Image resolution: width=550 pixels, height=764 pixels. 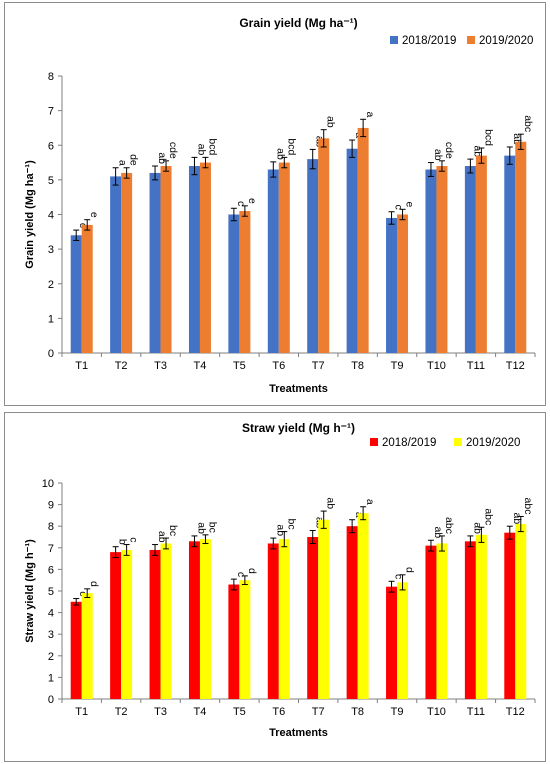 What do you see at coordinates (298, 428) in the screenshot?
I see `straw-chart-title: Straw yield (Mg h⁻¹)` at bounding box center [298, 428].